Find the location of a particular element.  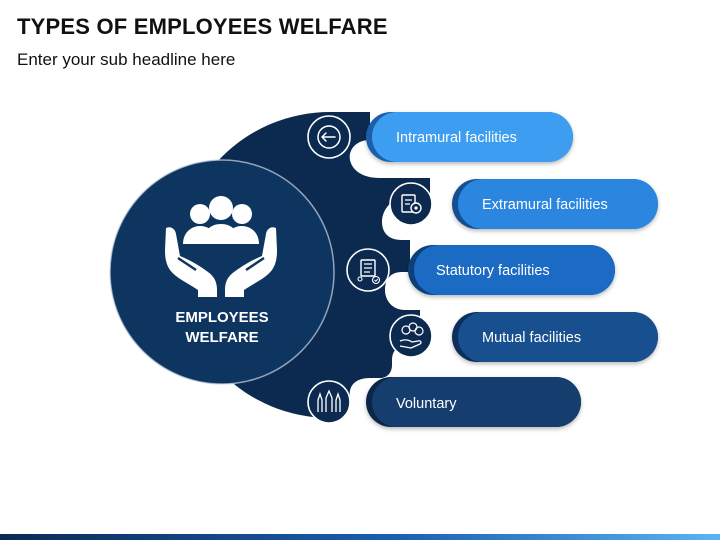

coins-hand-icon is located at coordinates (411, 336).